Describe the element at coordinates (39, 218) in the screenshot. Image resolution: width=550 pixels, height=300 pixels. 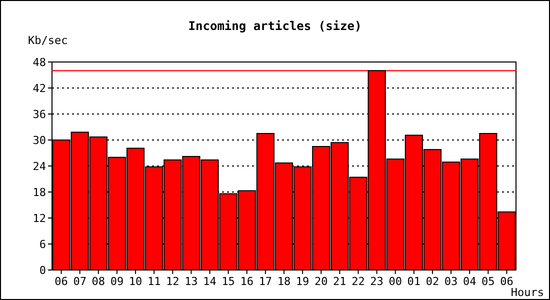
I see `y-tick-label: 12` at that location.